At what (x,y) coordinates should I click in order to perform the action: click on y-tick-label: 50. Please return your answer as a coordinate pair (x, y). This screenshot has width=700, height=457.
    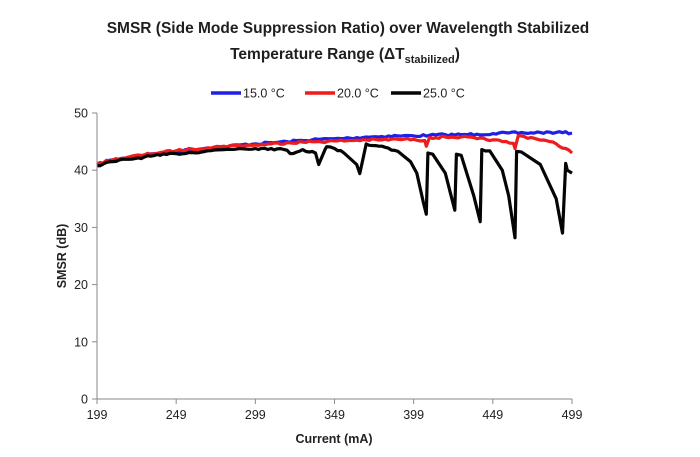
    Looking at the image, I should click on (81, 114).